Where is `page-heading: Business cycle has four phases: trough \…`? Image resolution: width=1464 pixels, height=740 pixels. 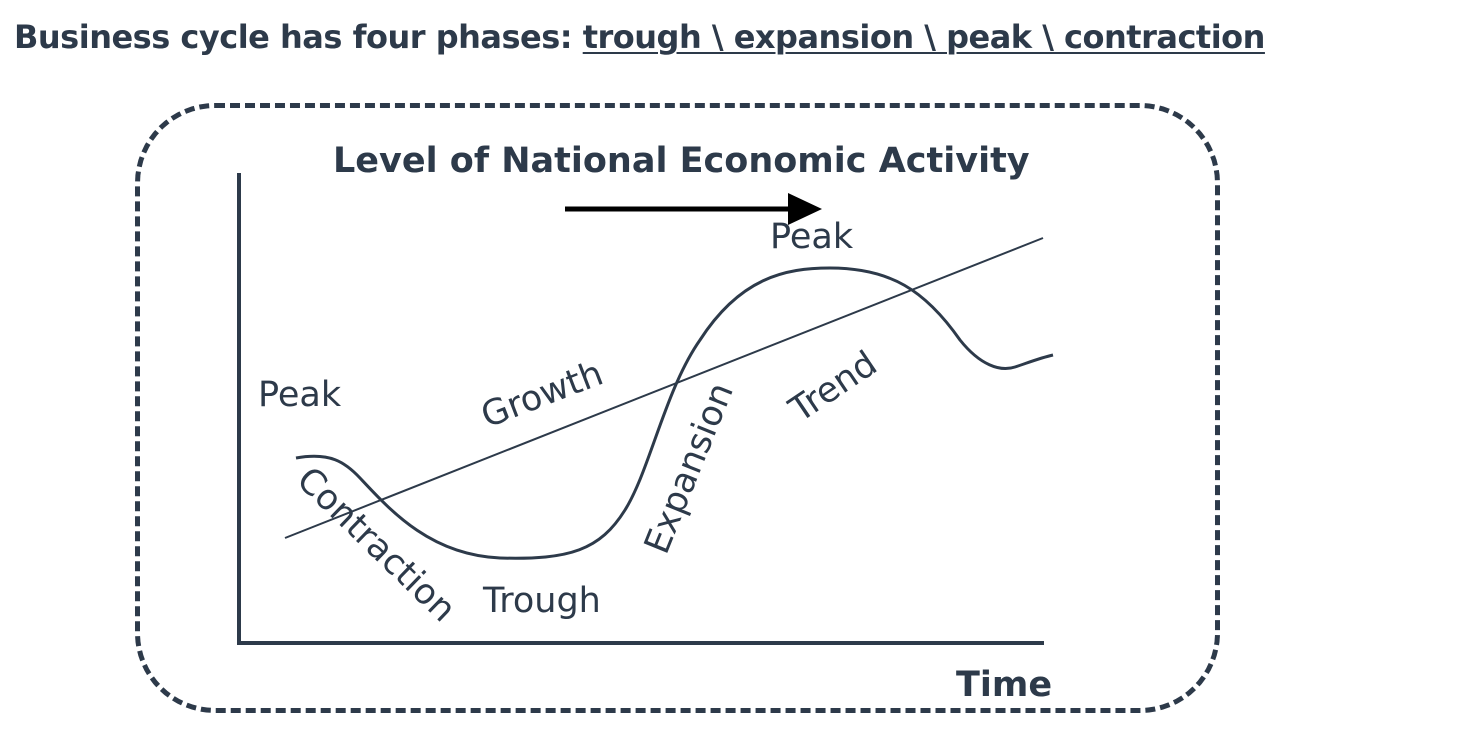
page-heading: Business cycle has four phases: trough \… is located at coordinates (639, 37).